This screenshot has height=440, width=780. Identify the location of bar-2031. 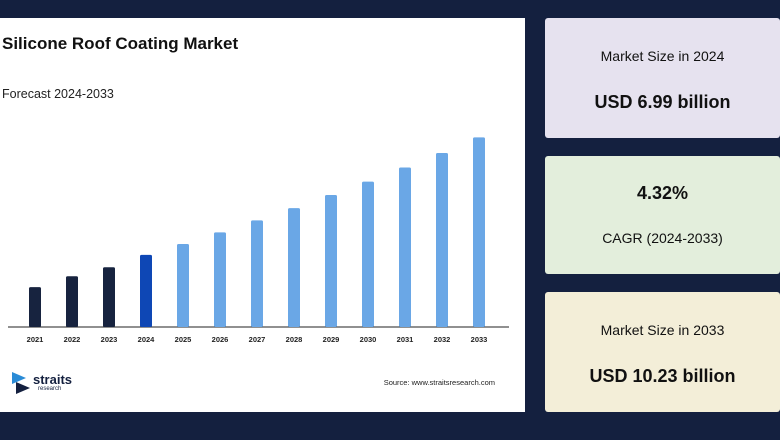
(405, 247).